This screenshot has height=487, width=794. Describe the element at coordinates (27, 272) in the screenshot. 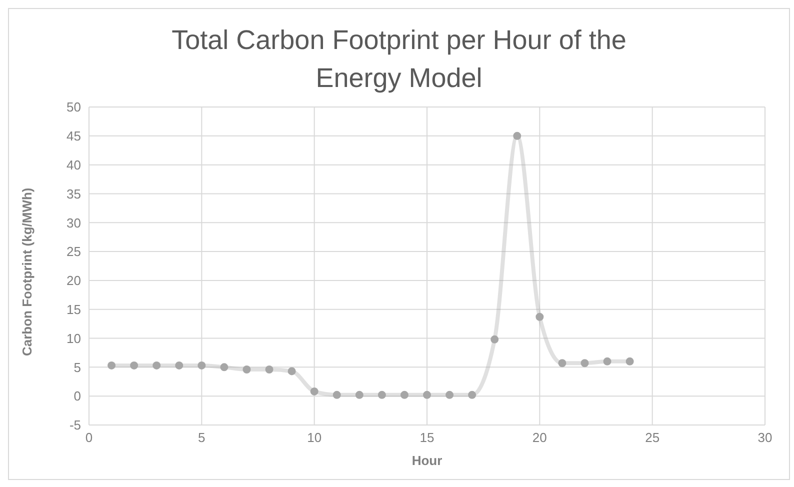

I see `y-axis-title: Carbon Footprint (kg/MWh)` at that location.